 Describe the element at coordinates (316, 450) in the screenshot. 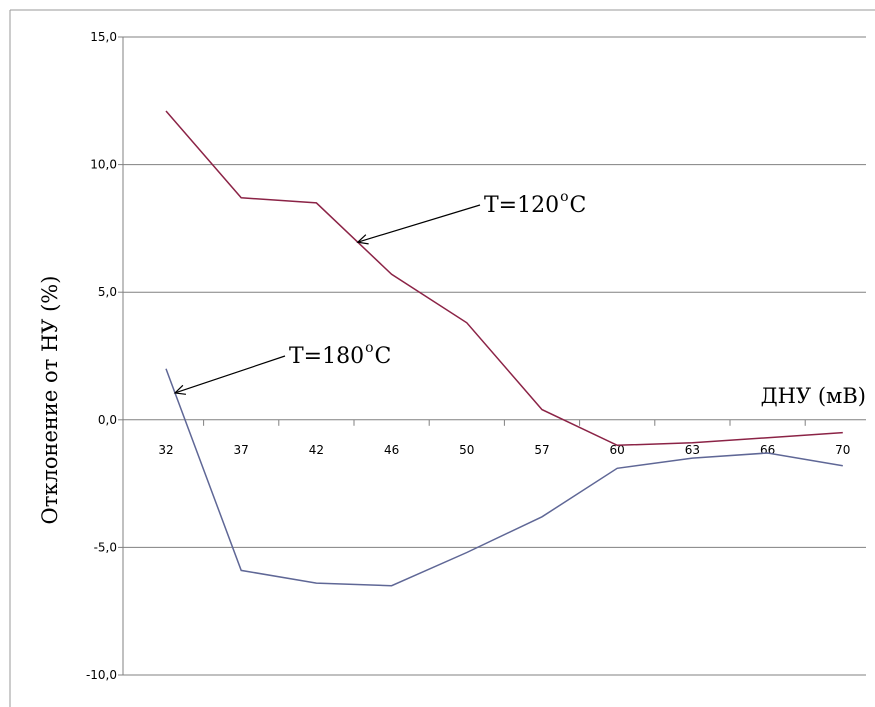

I see `x-tick-label: 42` at that location.